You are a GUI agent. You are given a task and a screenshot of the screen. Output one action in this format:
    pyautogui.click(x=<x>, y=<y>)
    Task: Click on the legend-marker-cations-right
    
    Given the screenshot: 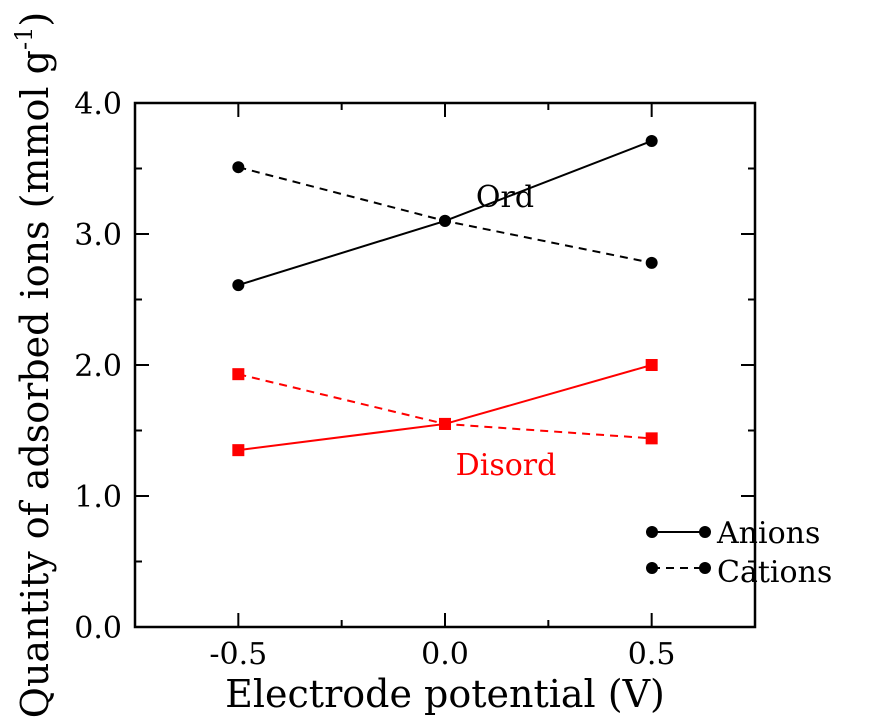 What is the action you would take?
    pyautogui.click(x=705, y=568)
    